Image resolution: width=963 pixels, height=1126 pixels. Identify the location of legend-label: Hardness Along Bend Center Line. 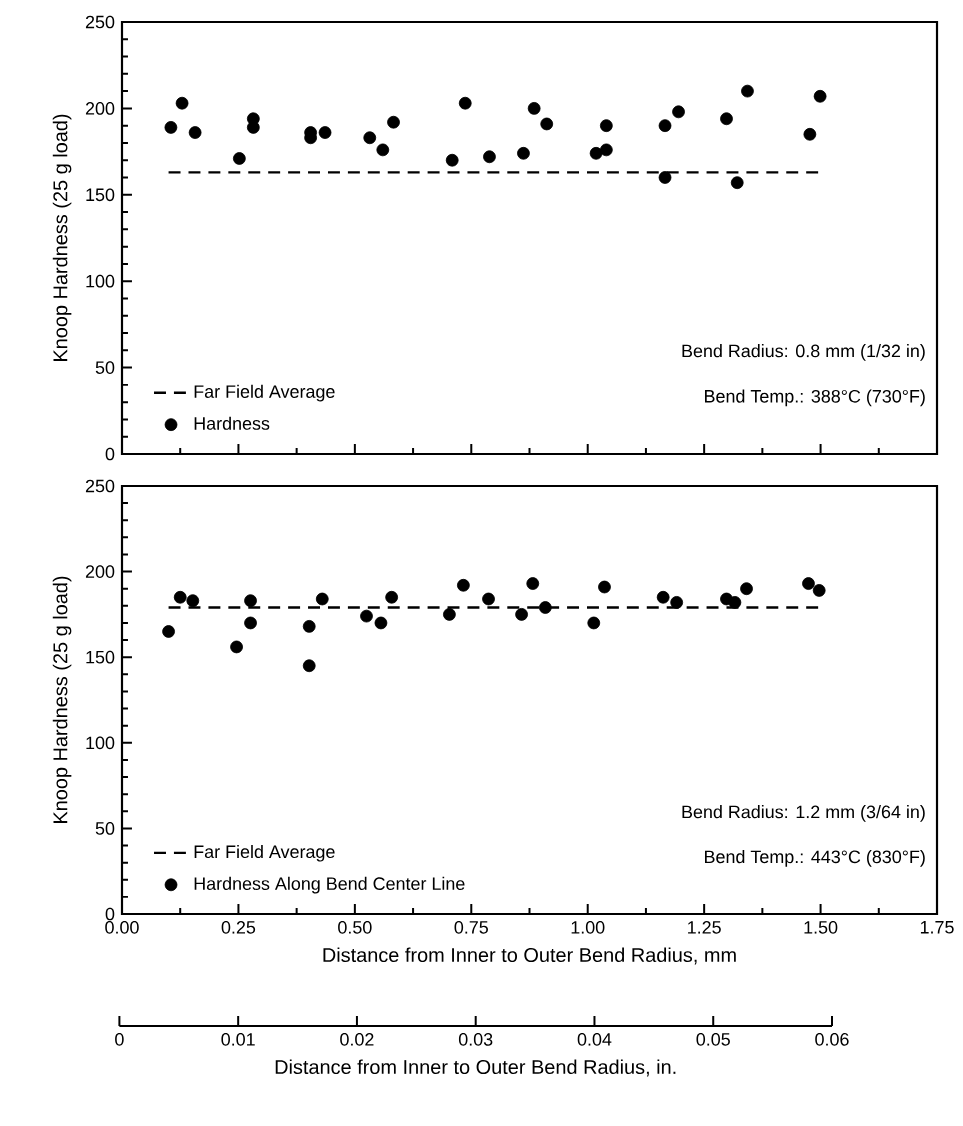
(329, 885).